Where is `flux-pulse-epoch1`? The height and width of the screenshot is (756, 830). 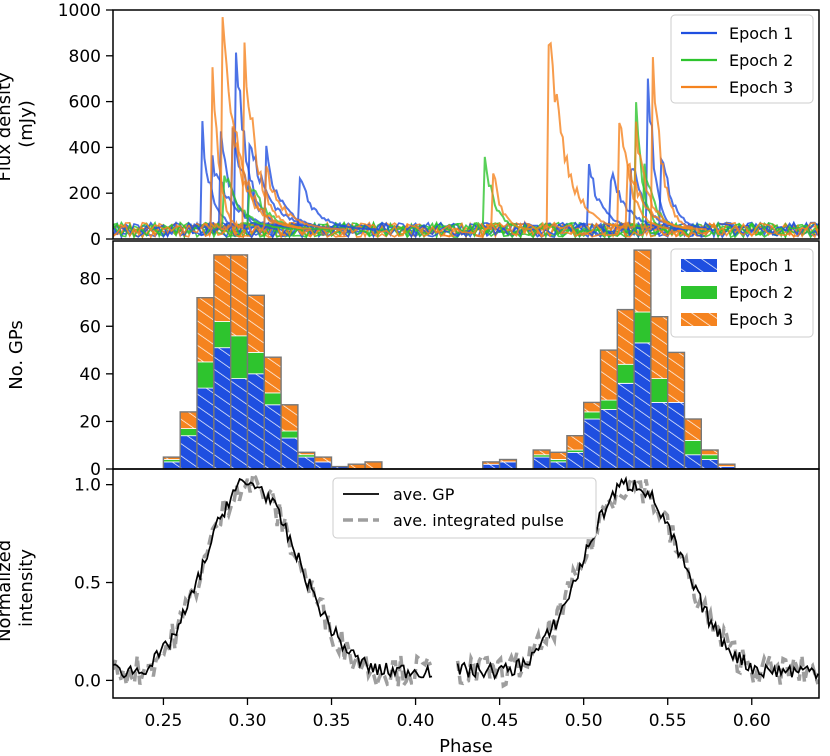
flux-pulse-epoch1 is located at coordinates (332, 203).